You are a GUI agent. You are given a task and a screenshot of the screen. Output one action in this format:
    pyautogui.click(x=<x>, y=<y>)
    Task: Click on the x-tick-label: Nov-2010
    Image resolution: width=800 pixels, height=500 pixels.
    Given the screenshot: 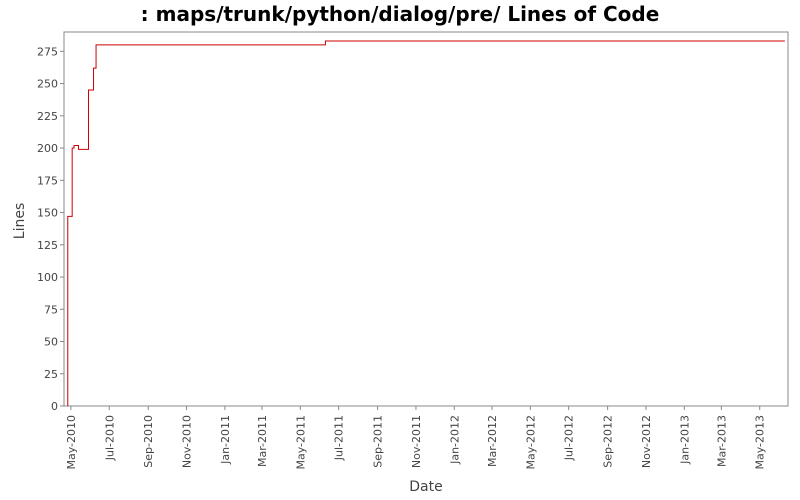 What is the action you would take?
    pyautogui.click(x=187, y=441)
    